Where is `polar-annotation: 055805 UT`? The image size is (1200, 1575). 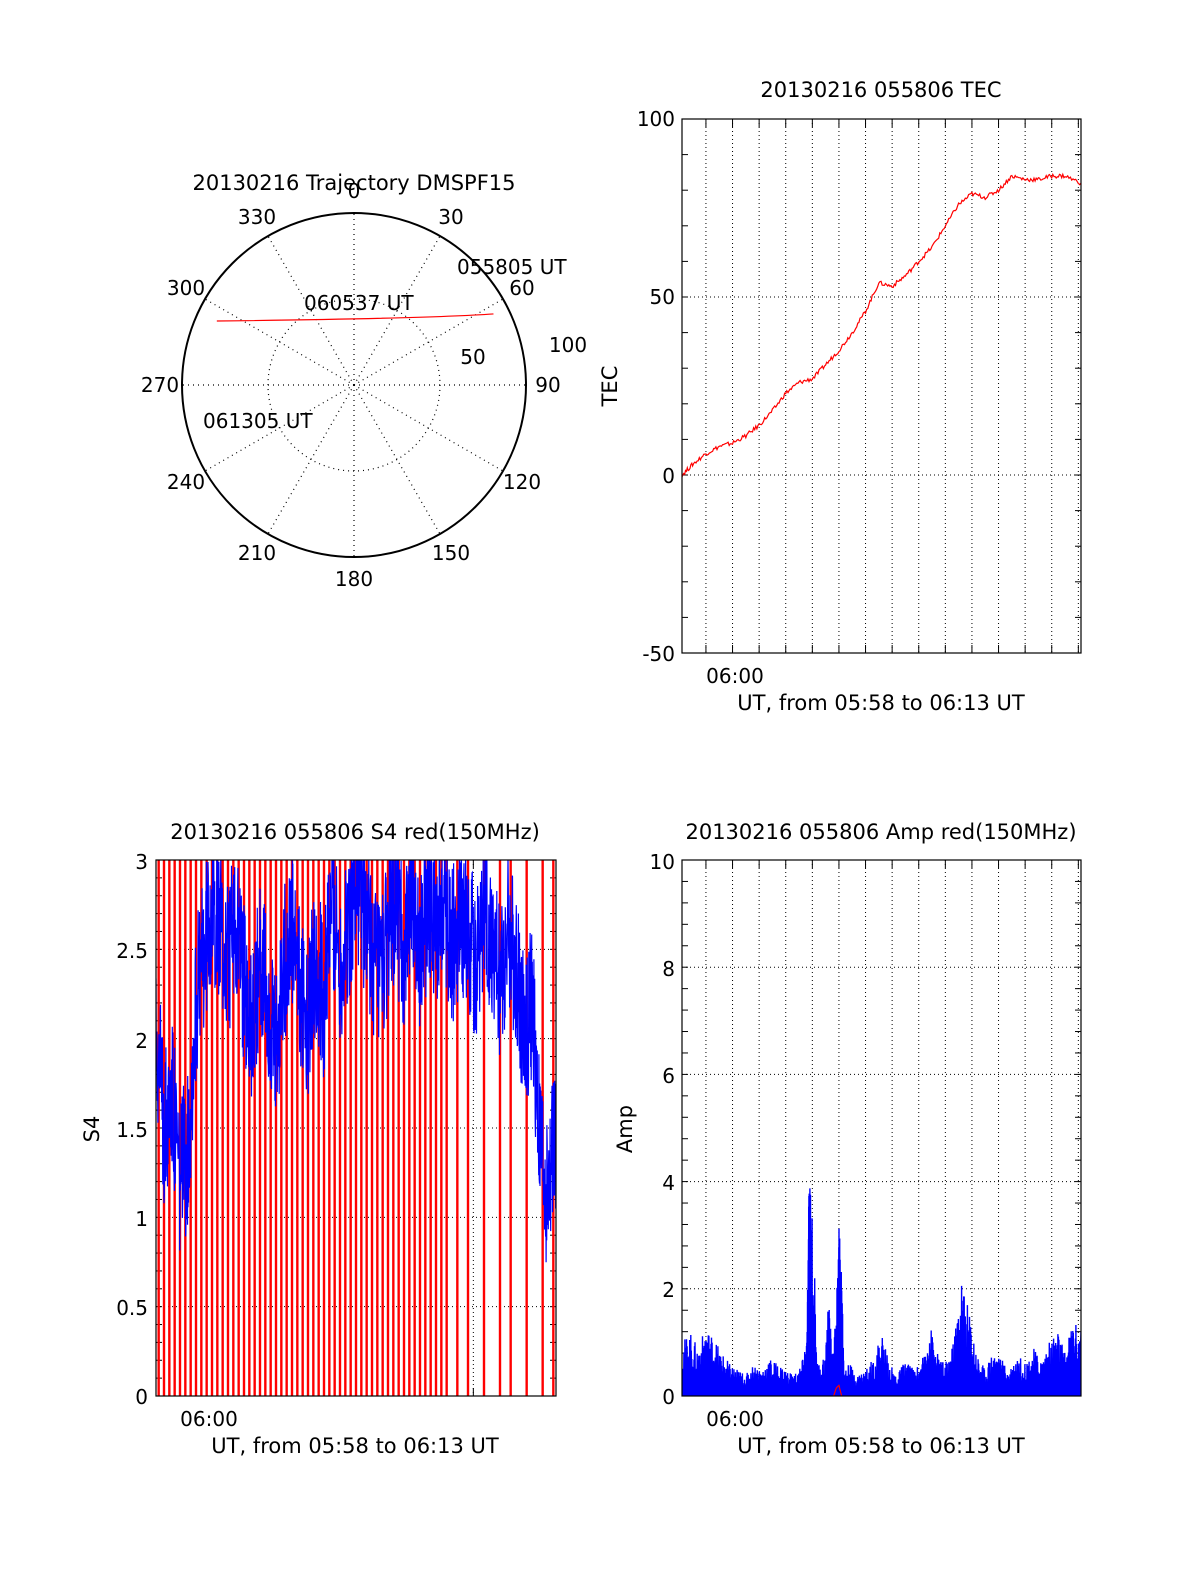 polar-annotation: 055805 UT is located at coordinates (512, 267).